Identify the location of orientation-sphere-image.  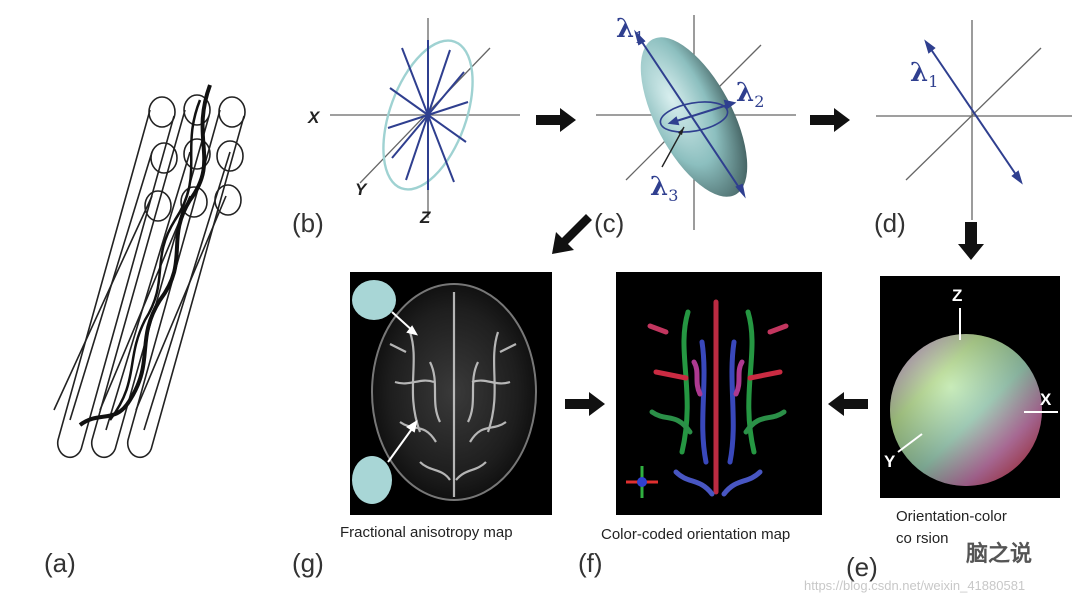
(970, 387).